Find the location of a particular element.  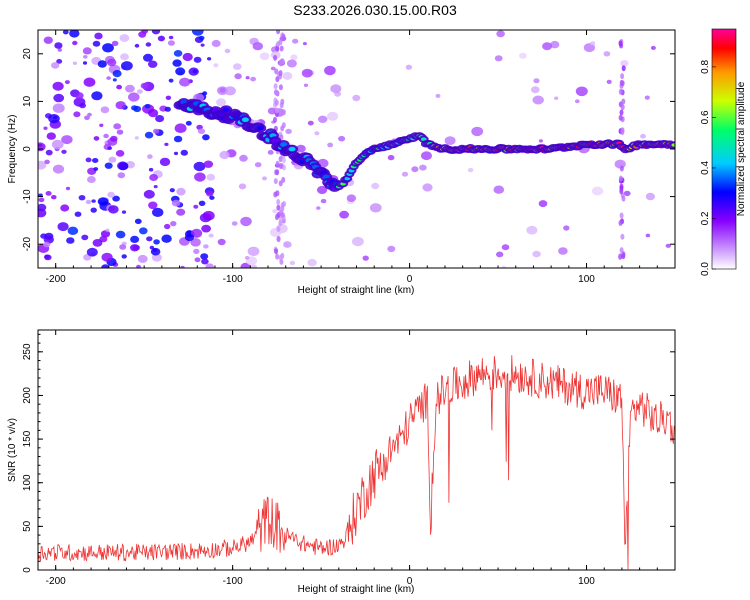

colorbar-ticks: 0.0 0.2 0.4 0.6 0.8 is located at coordinates (708, 168).